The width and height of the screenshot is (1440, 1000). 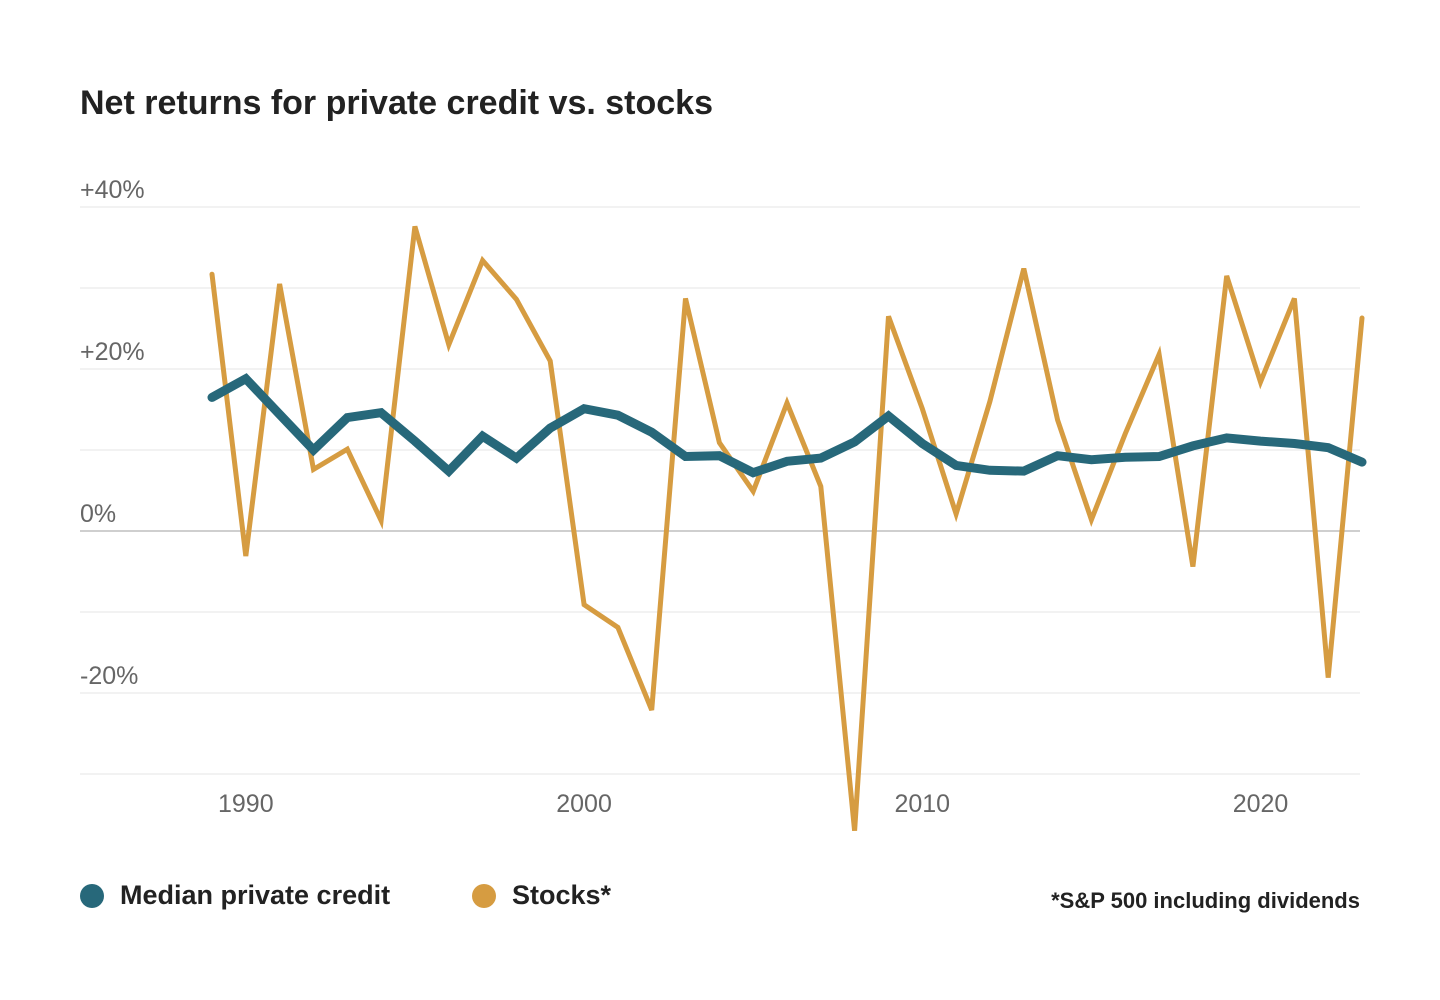 I want to click on legend-label-private-credit: Median private credit, so click(x=255, y=895).